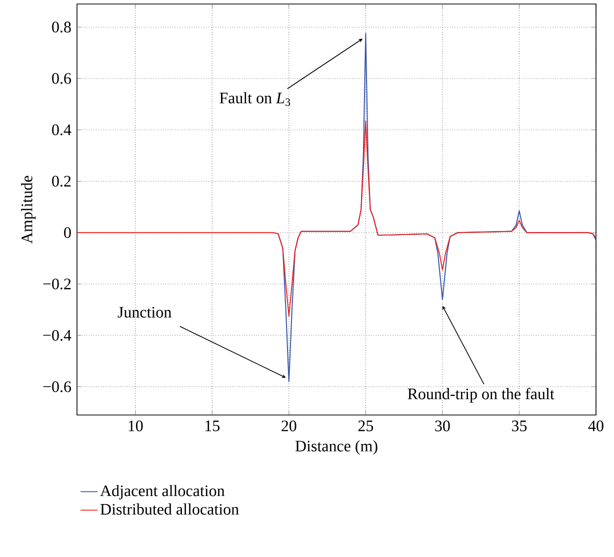 This screenshot has height=557, width=614. Describe the element at coordinates (255, 99) in the screenshot. I see `annotation: Fault on L$_{3}$` at that location.